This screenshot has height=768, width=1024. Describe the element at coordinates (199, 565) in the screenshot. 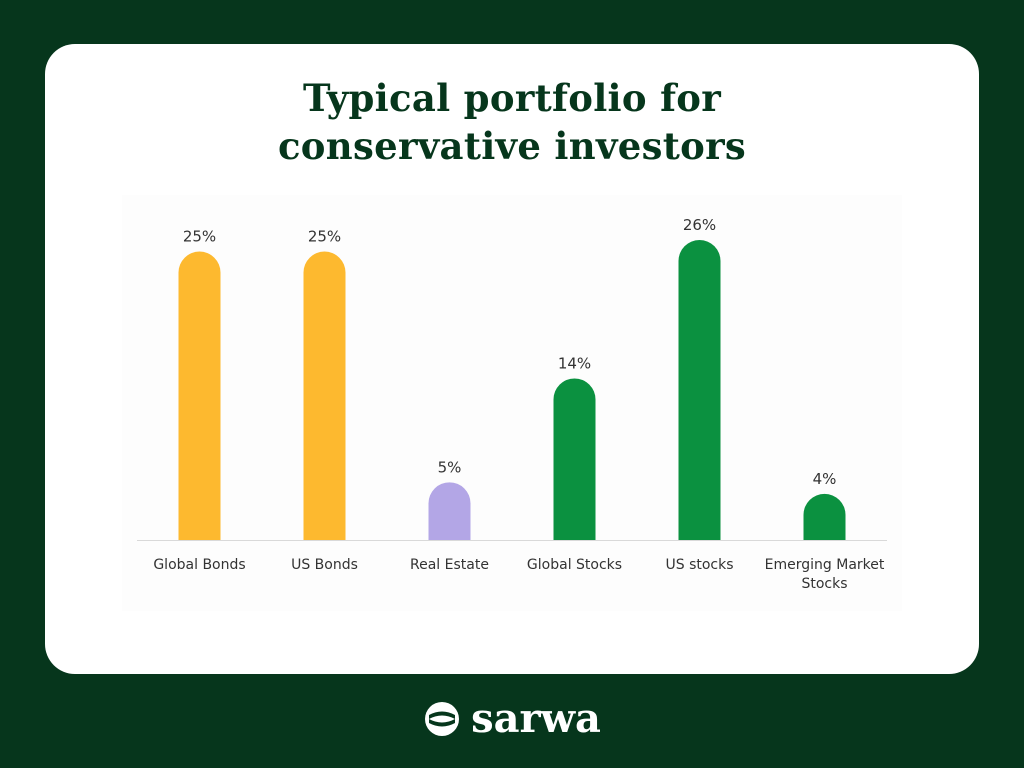

I see `x-tick-label: Global Bonds` at that location.